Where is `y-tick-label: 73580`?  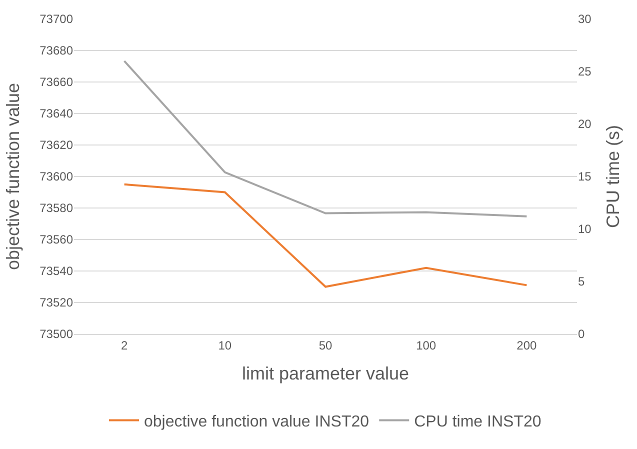
y-tick-label: 73580 is located at coordinates (57, 208).